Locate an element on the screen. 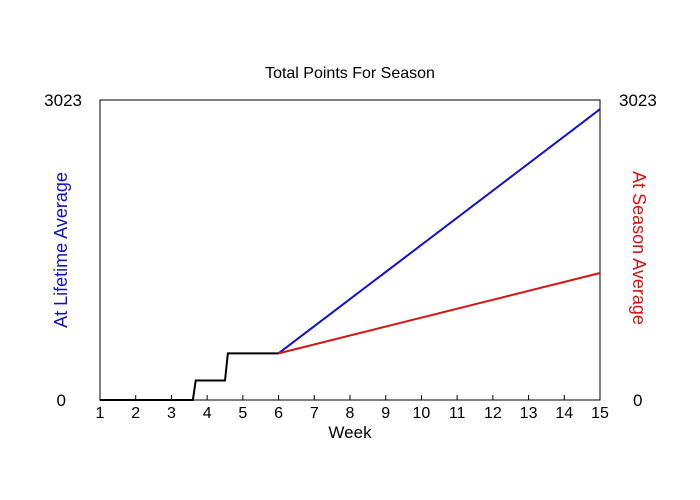 This screenshot has width=700, height=500. x-tick-label: 4 is located at coordinates (207, 413).